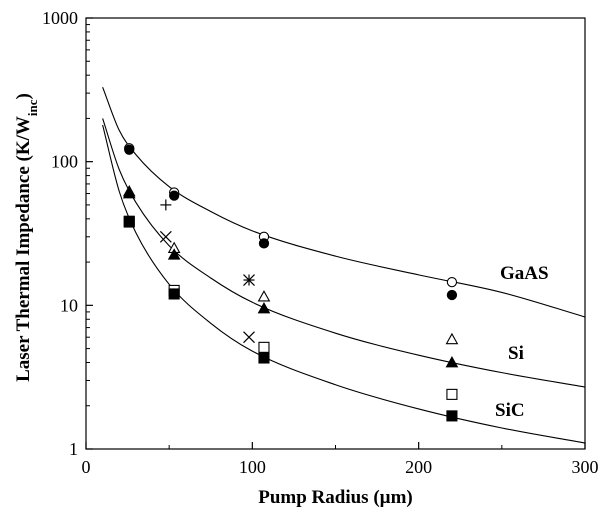 This screenshot has height=512, width=615. Describe the element at coordinates (64, 162) in the screenshot. I see `y-tick-label: 100` at that location.